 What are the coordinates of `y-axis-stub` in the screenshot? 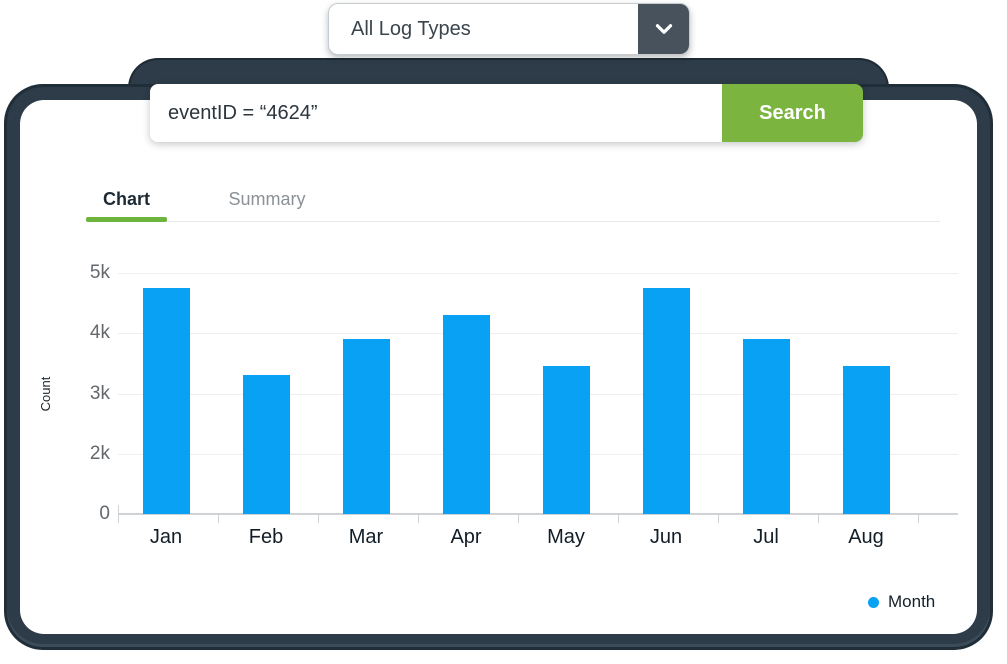 It's located at (118, 509).